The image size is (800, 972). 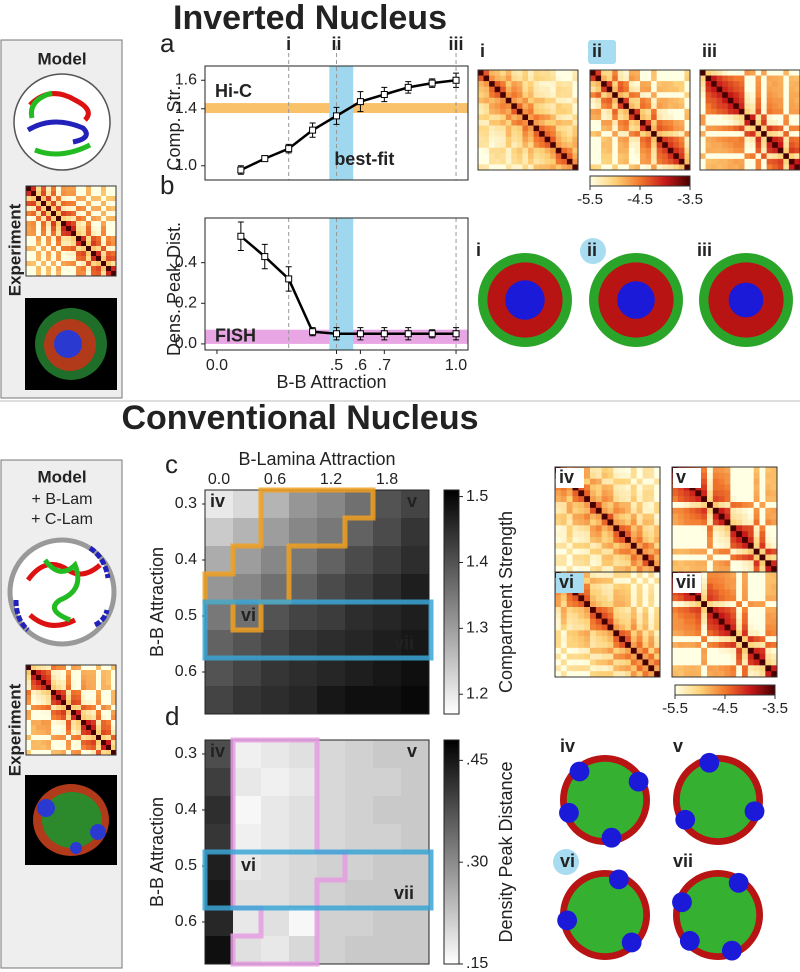 What do you see at coordinates (71, 231) in the screenshot?
I see `contact-map` at bounding box center [71, 231].